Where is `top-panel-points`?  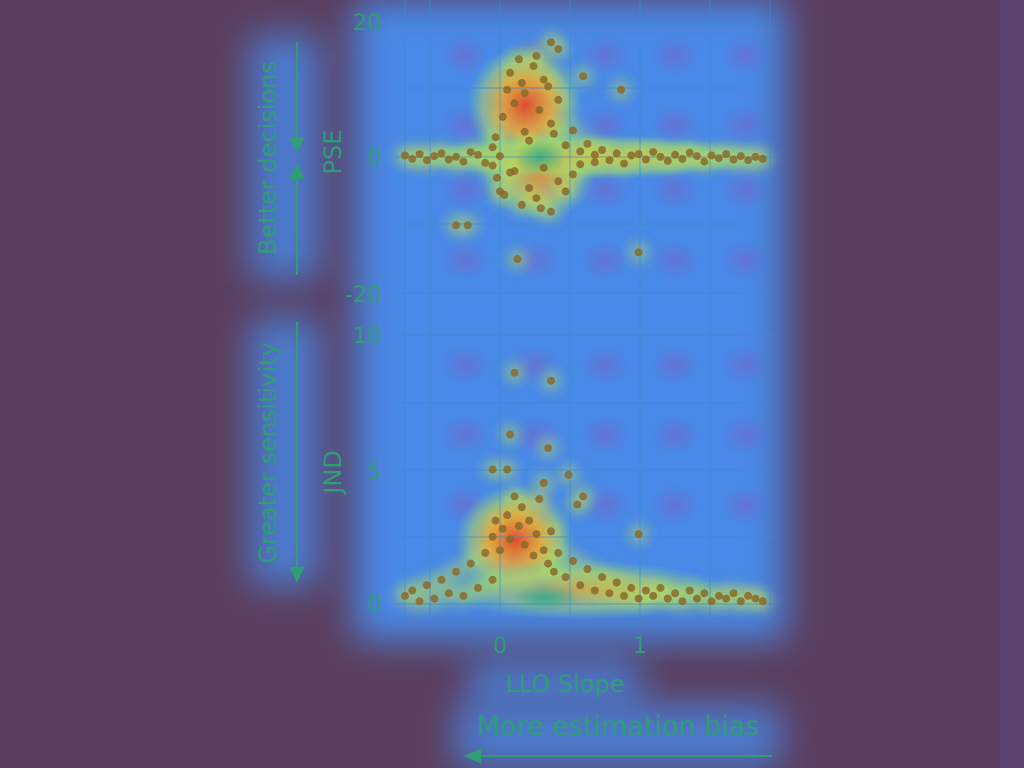 top-panel-points is located at coordinates (584, 151).